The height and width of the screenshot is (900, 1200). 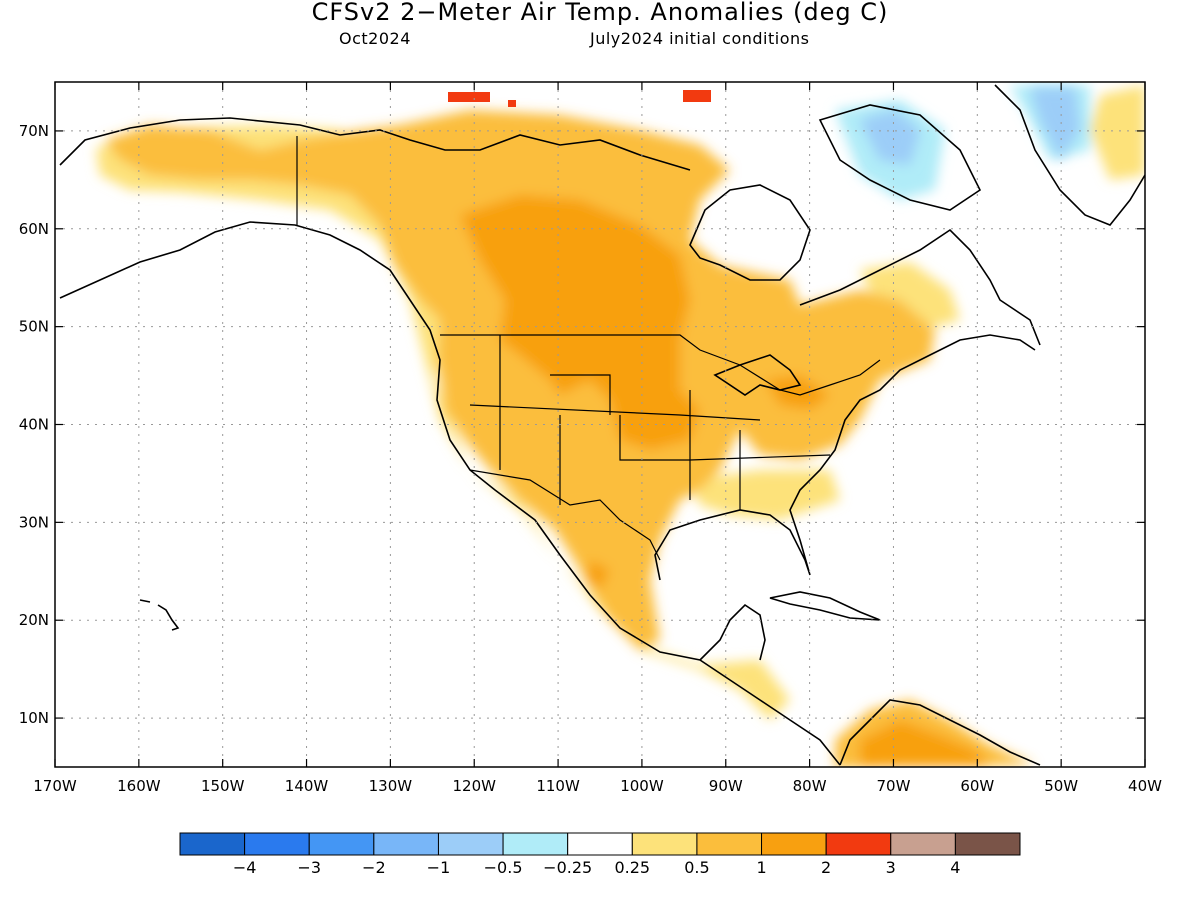 What do you see at coordinates (34, 425) in the screenshot?
I see `lat-label: 40N` at bounding box center [34, 425].